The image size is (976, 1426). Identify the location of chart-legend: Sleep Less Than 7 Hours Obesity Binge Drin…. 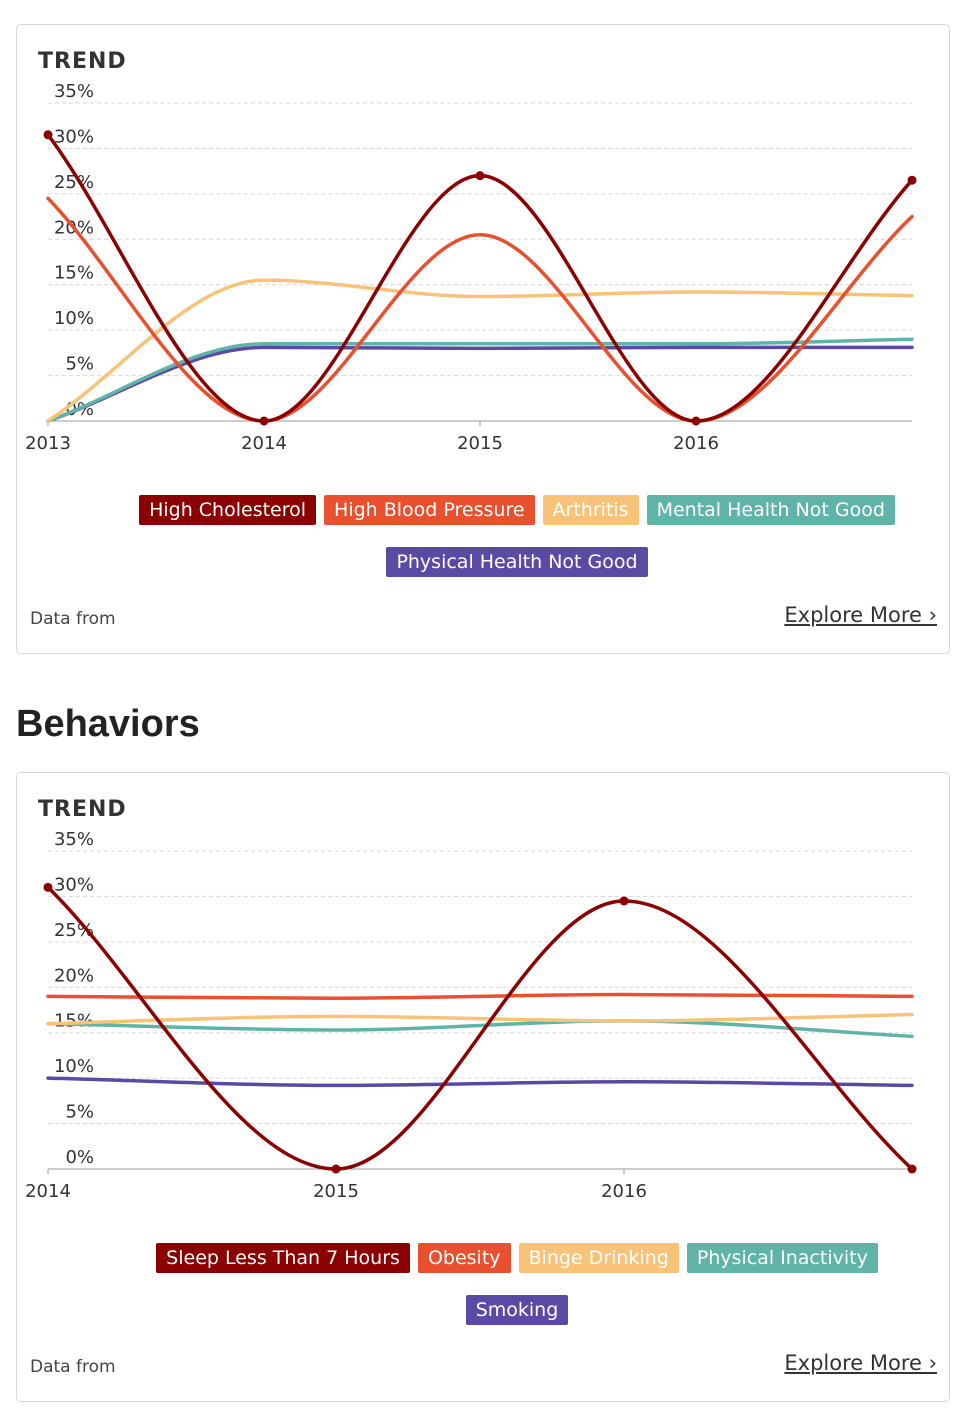
(517, 1284).